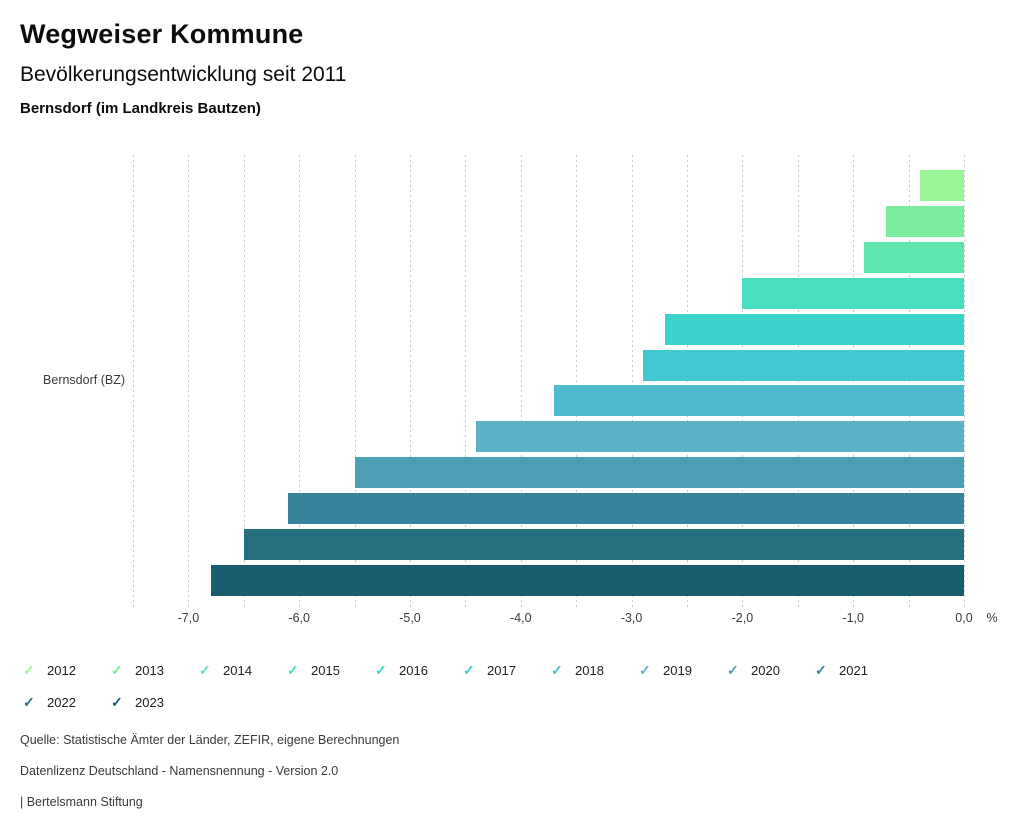  I want to click on bar-2022, so click(603, 544).